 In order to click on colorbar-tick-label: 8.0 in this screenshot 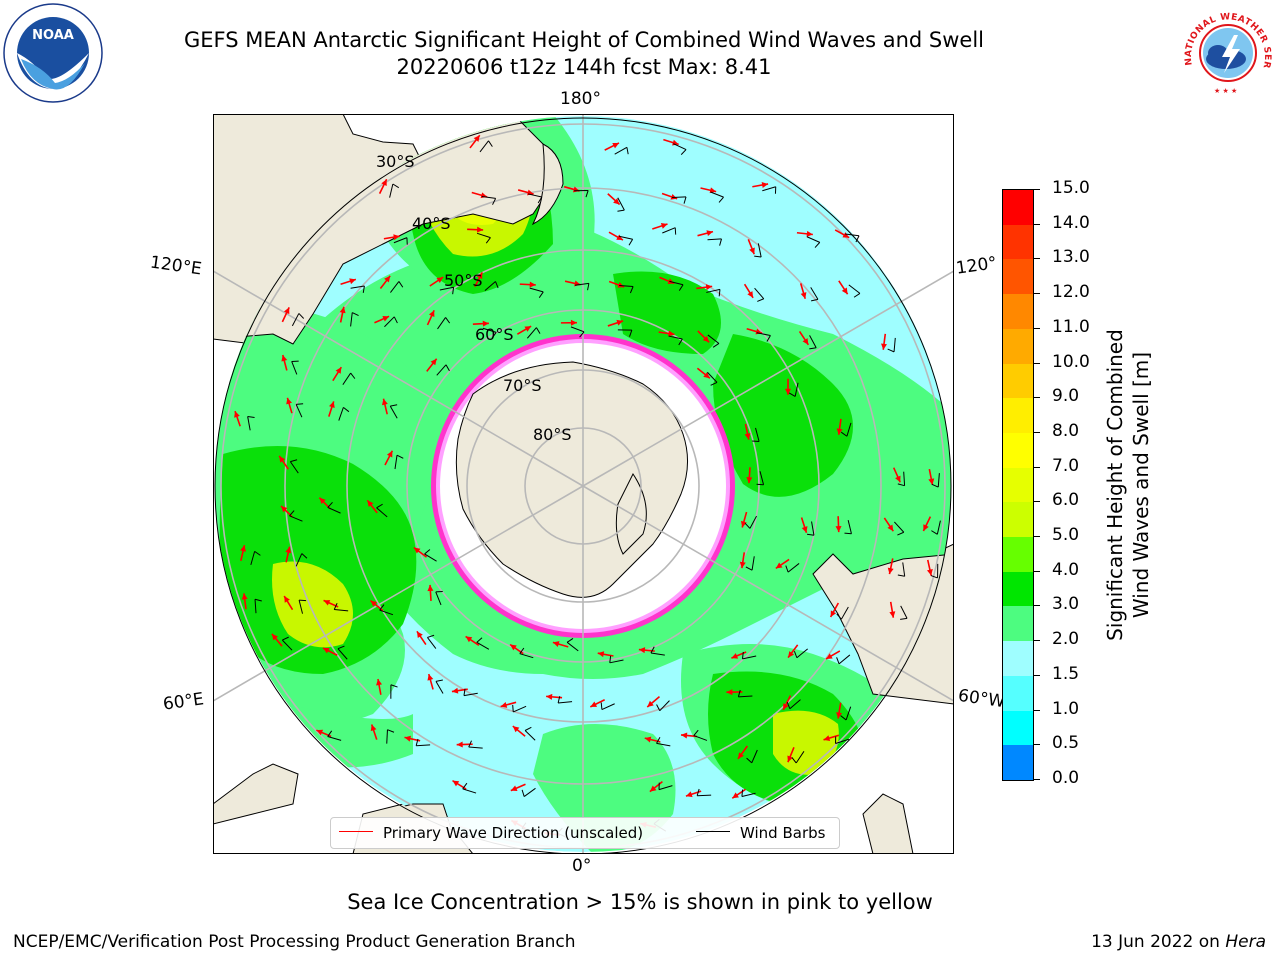, I will do `click(1066, 430)`.